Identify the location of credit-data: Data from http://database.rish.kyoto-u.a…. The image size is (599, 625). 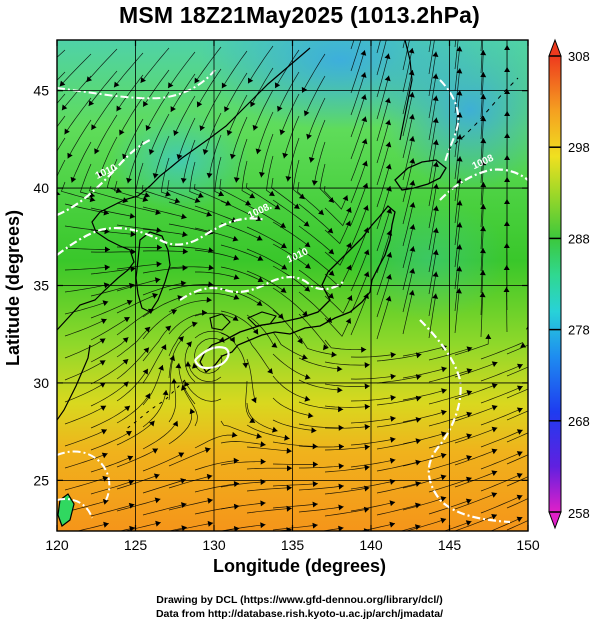
(299, 614).